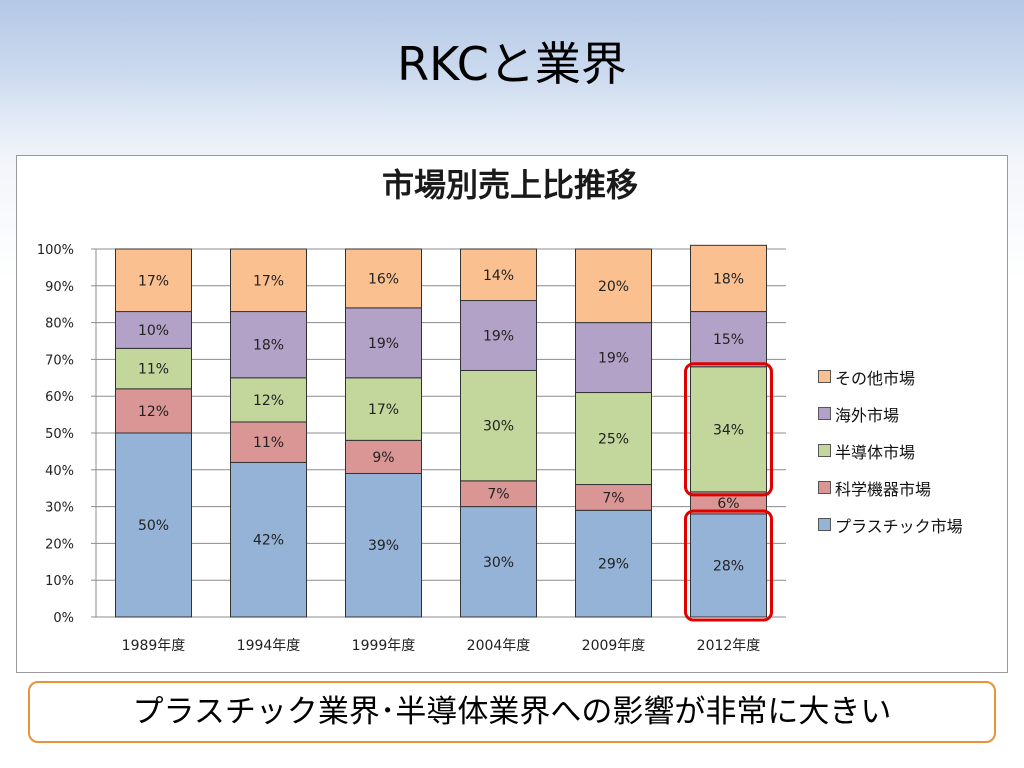 This screenshot has width=1024, height=768. I want to click on x-tick-label: 2004年度, so click(499, 646).